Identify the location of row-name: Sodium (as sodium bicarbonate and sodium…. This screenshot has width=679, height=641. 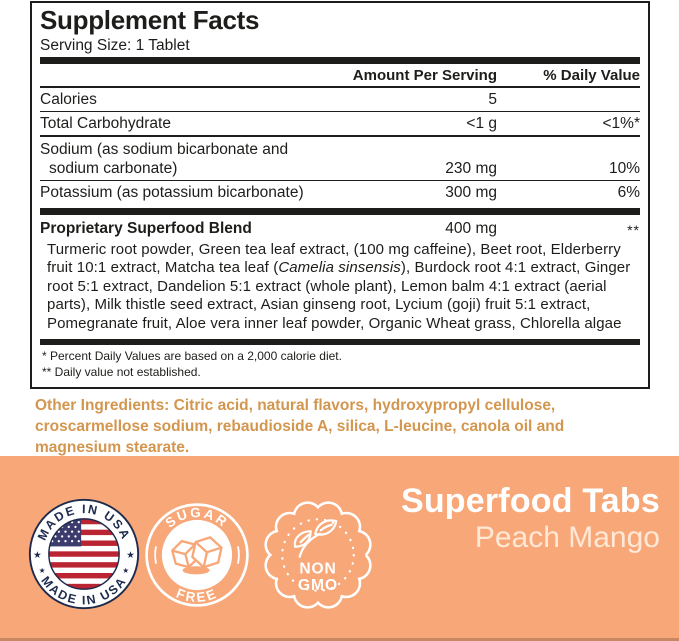
(164, 159).